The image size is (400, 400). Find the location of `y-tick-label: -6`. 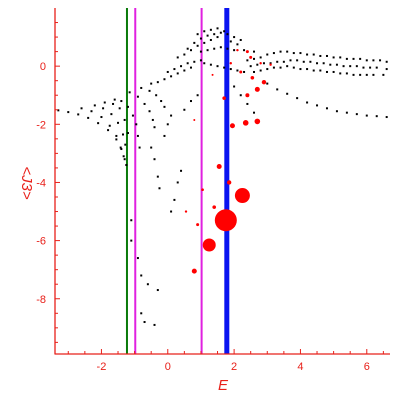

y-tick-label: -6 is located at coordinates (41, 242).